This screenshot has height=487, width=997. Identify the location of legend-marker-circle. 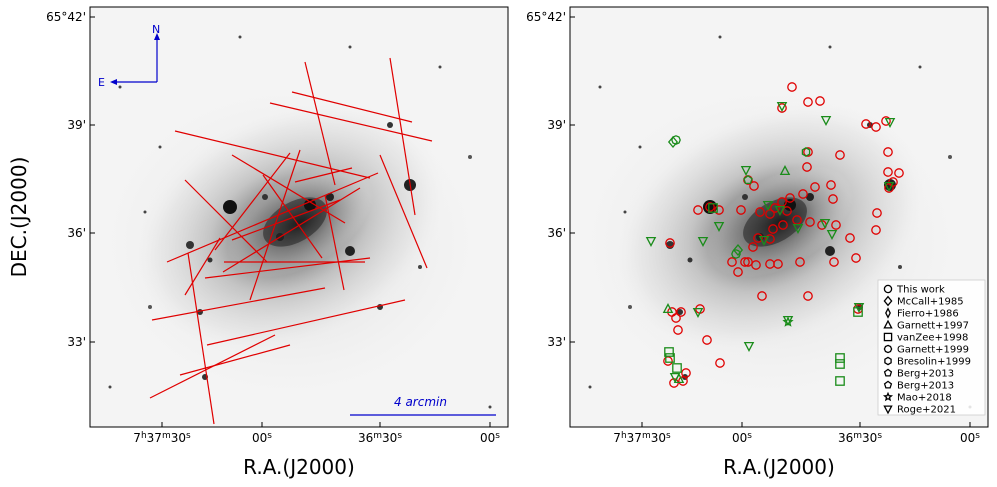
(888, 289).